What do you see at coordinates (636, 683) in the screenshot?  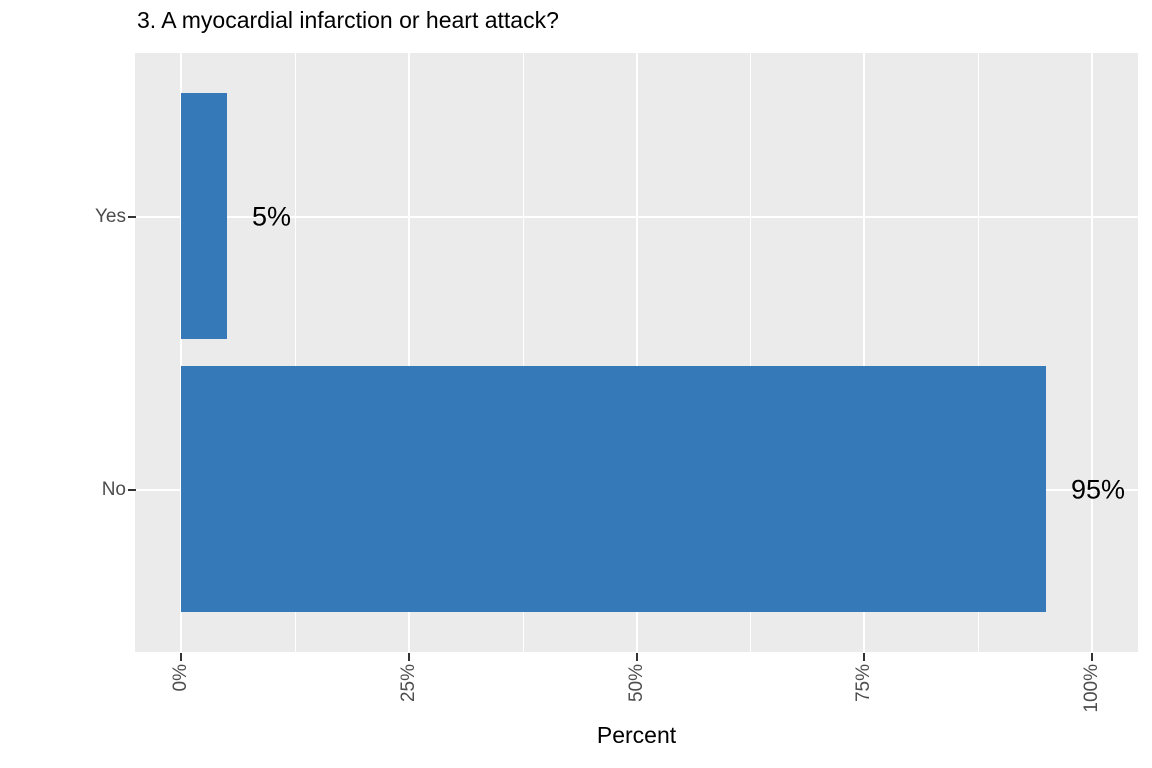 I see `x-tick-label-50: 50%` at bounding box center [636, 683].